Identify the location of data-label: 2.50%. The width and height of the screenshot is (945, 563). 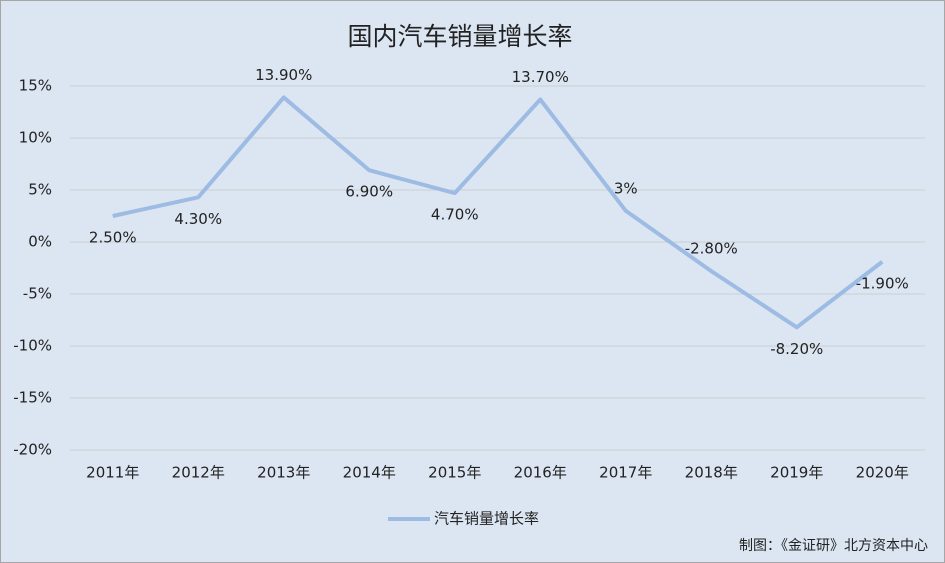
(113, 238).